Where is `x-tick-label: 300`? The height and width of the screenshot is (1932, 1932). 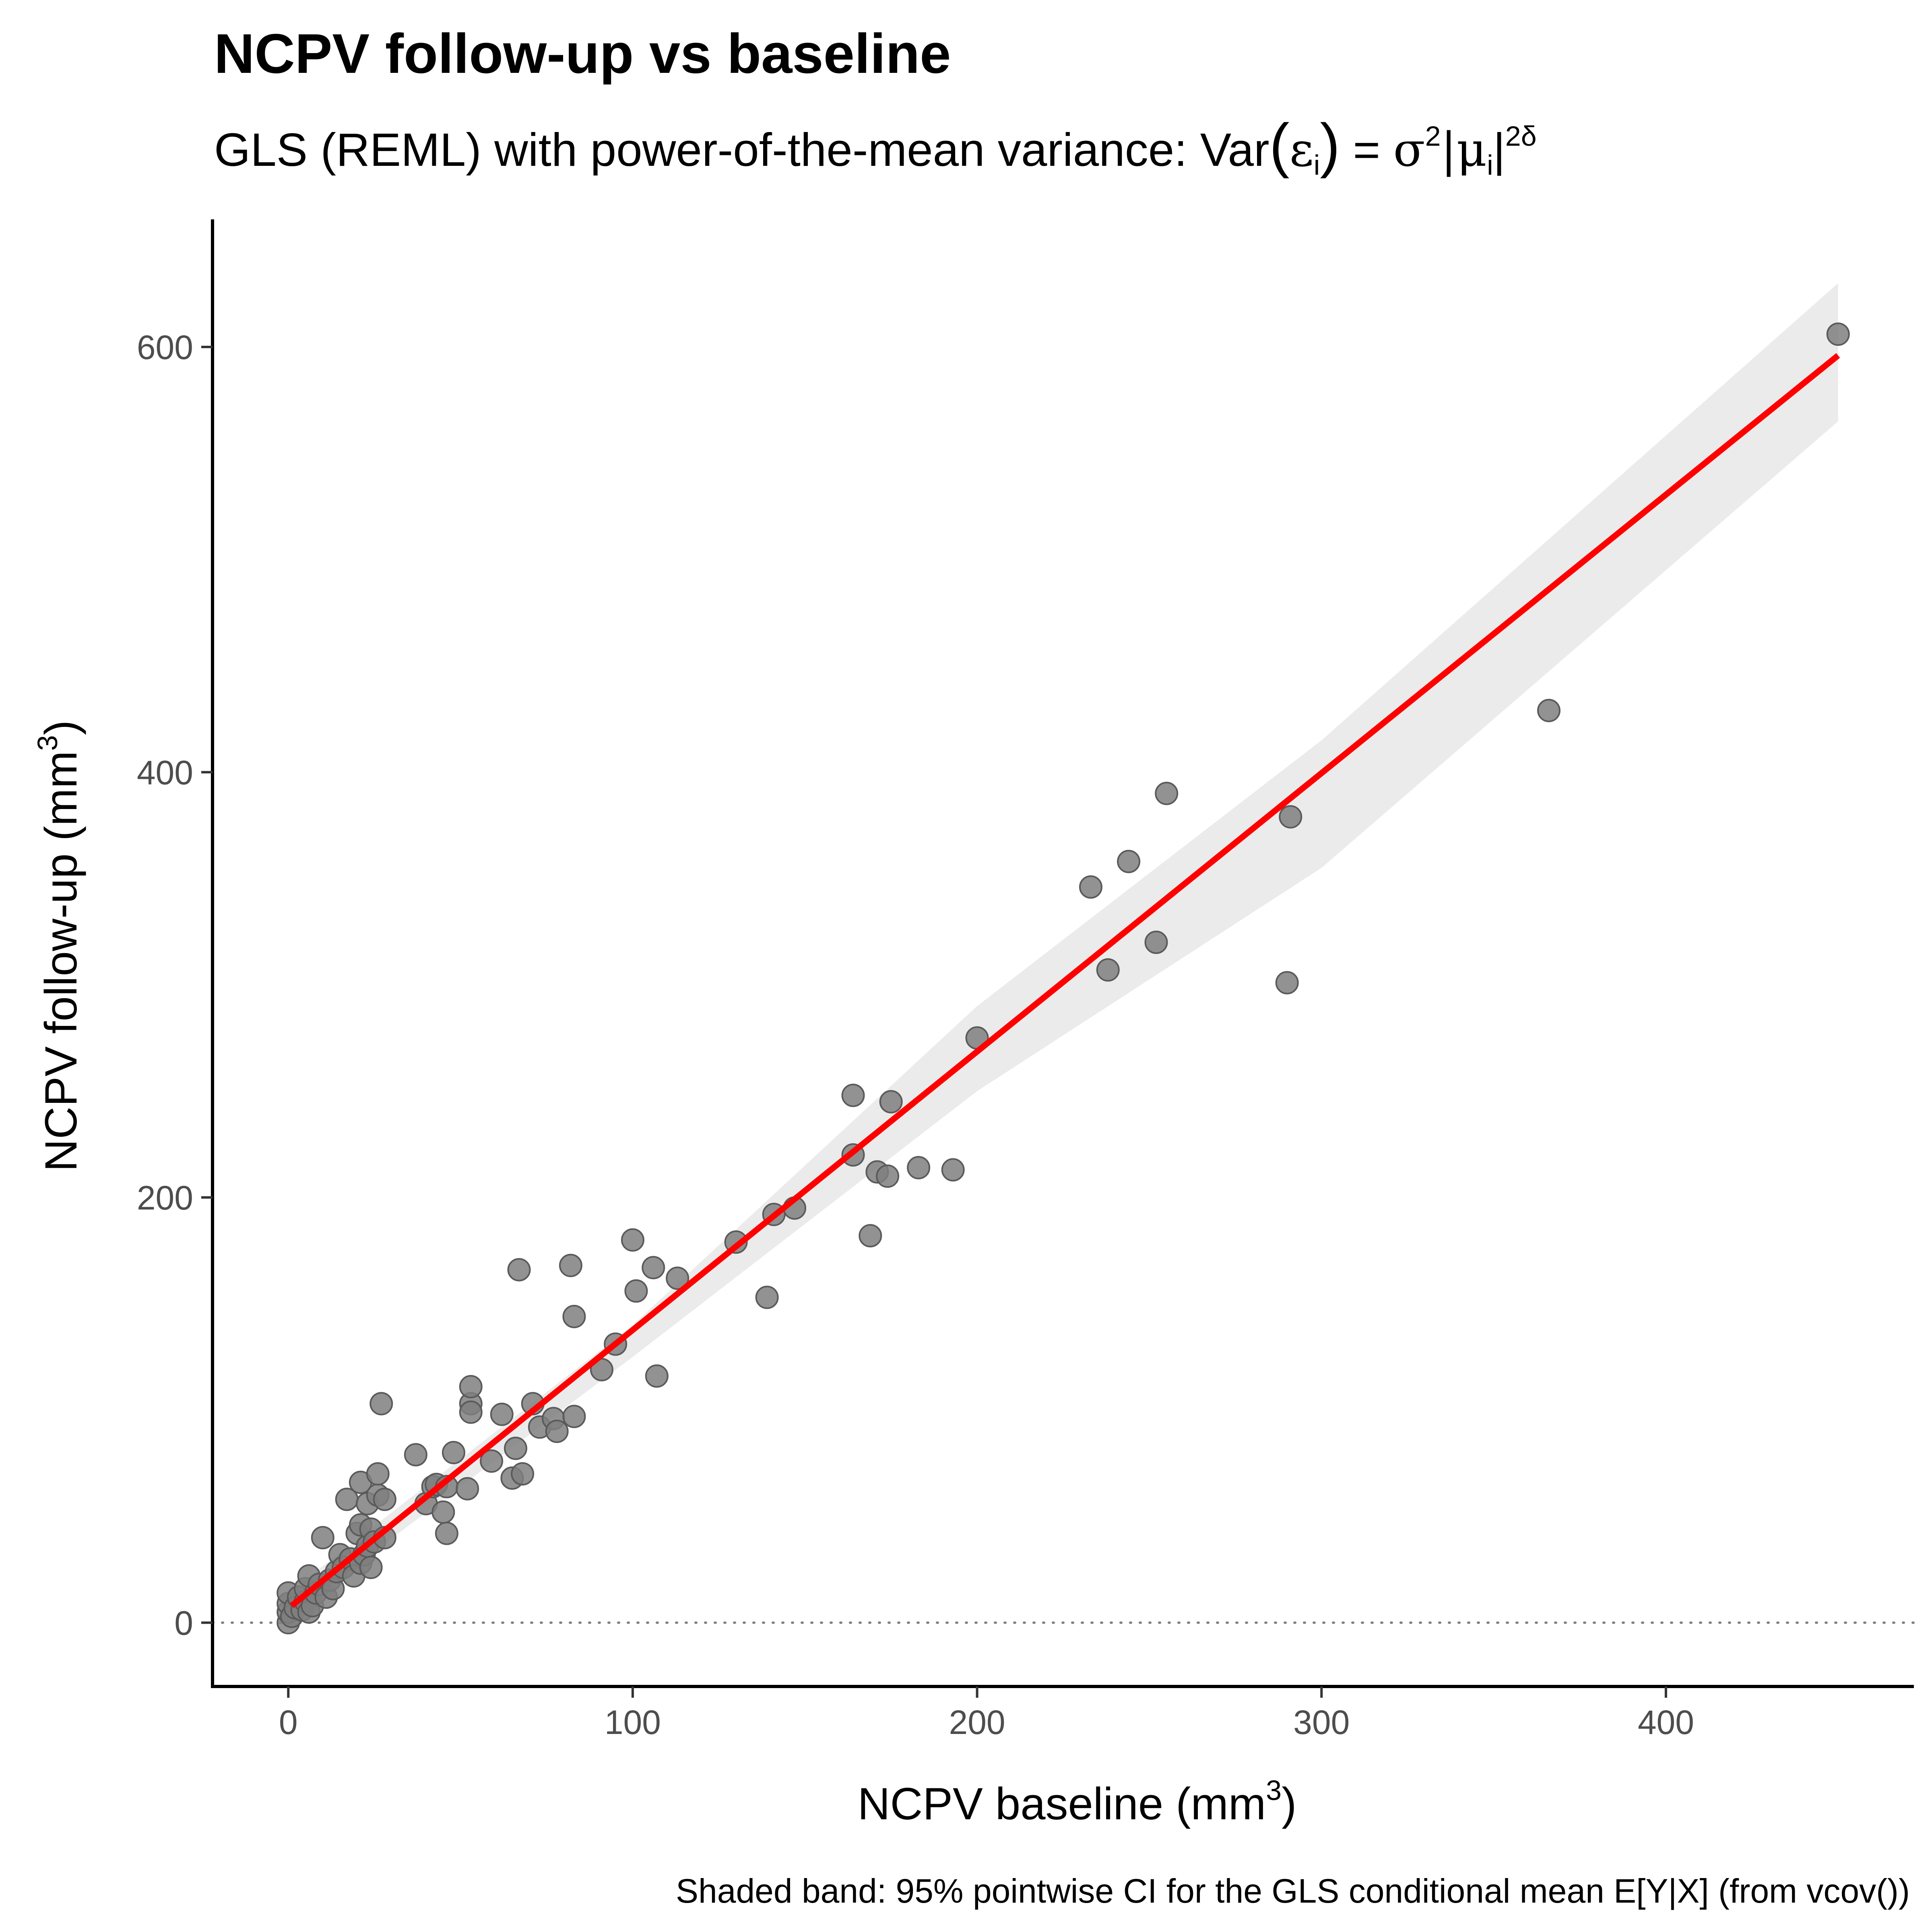
x-tick-label: 300 is located at coordinates (1321, 1722).